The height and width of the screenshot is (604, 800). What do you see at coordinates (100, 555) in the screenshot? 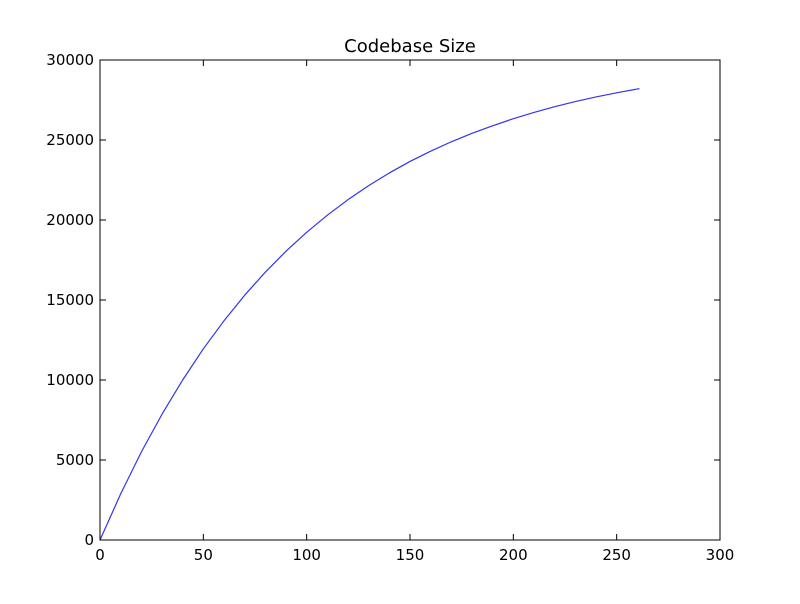
I see `x-tick-label: 0` at bounding box center [100, 555].